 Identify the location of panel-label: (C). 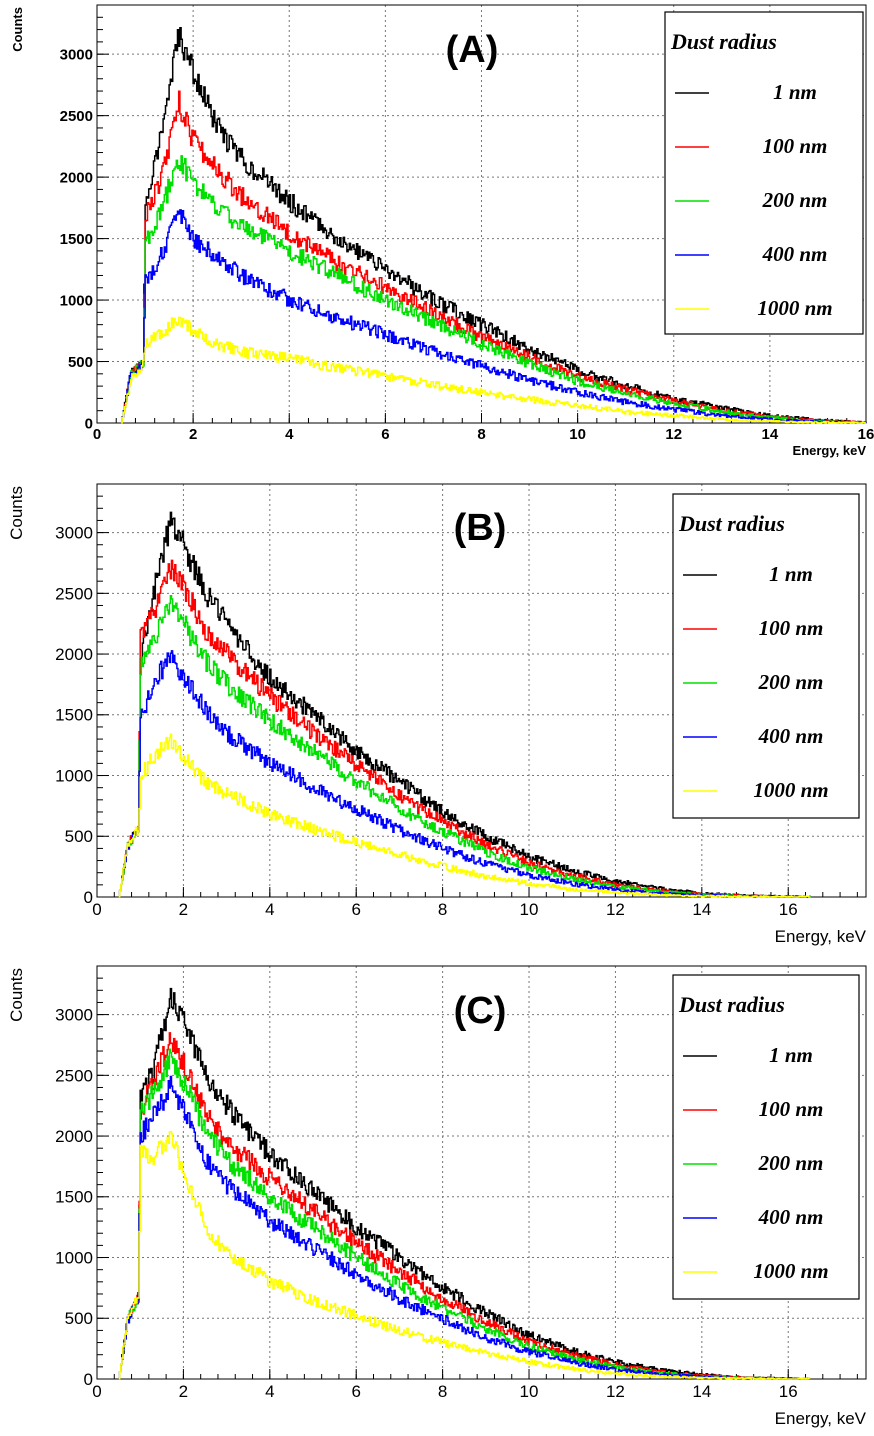
(480, 1011).